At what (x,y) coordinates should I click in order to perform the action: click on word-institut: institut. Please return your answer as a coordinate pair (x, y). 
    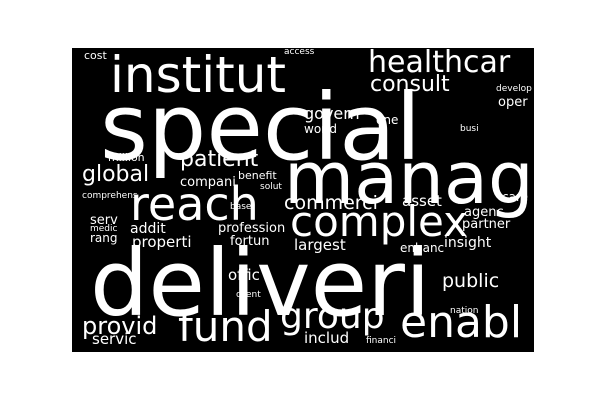
    Looking at the image, I should click on (198, 76).